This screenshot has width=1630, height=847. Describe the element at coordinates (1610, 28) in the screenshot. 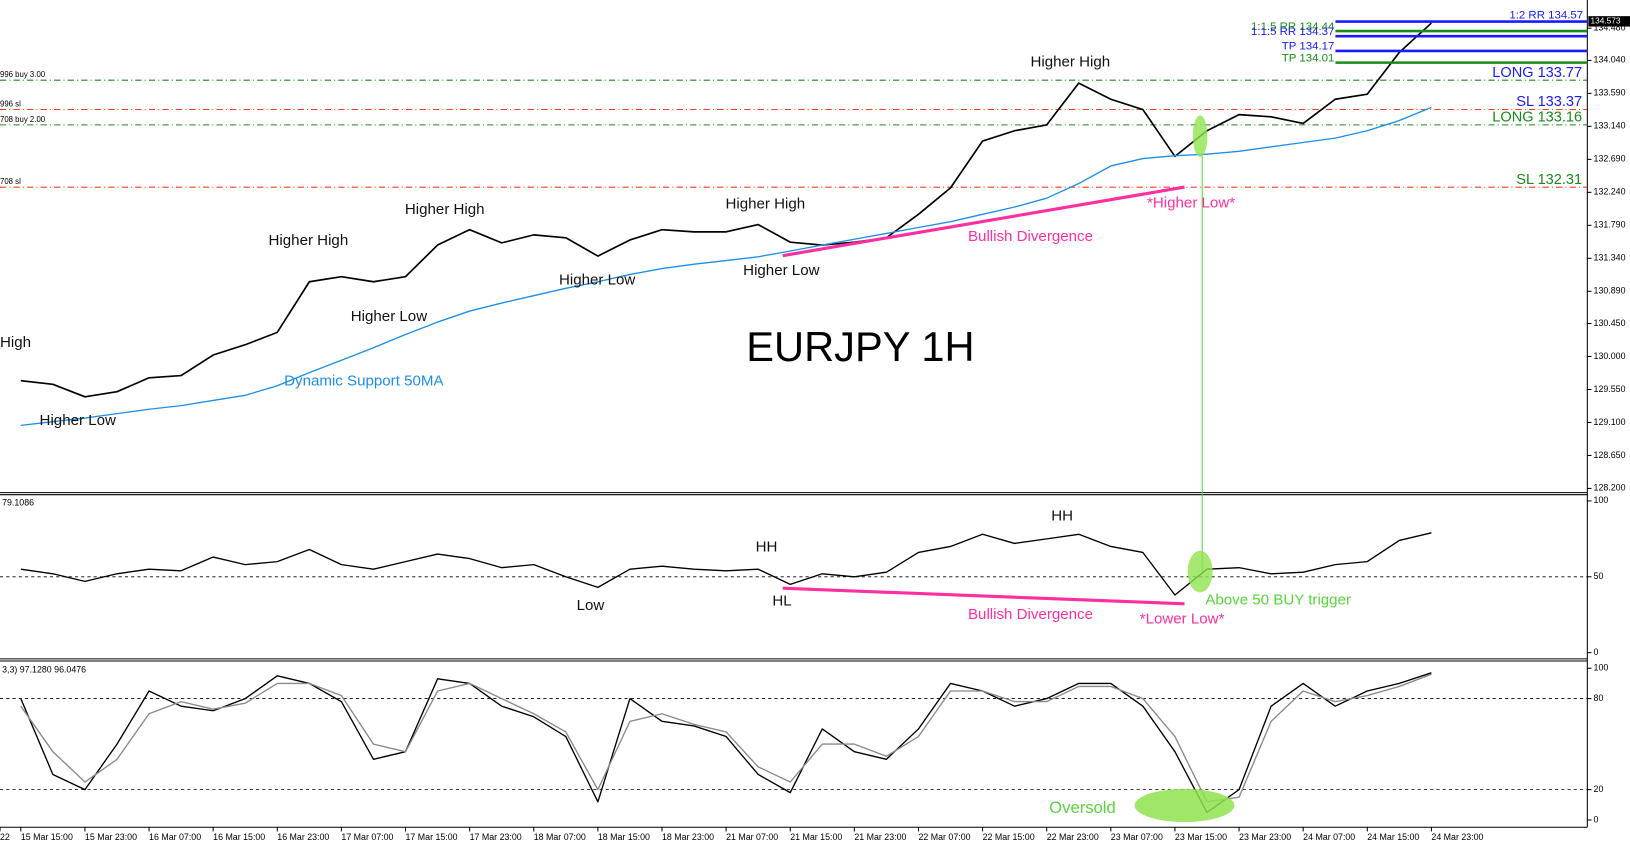

I see `y-tick-label: 134.480` at that location.